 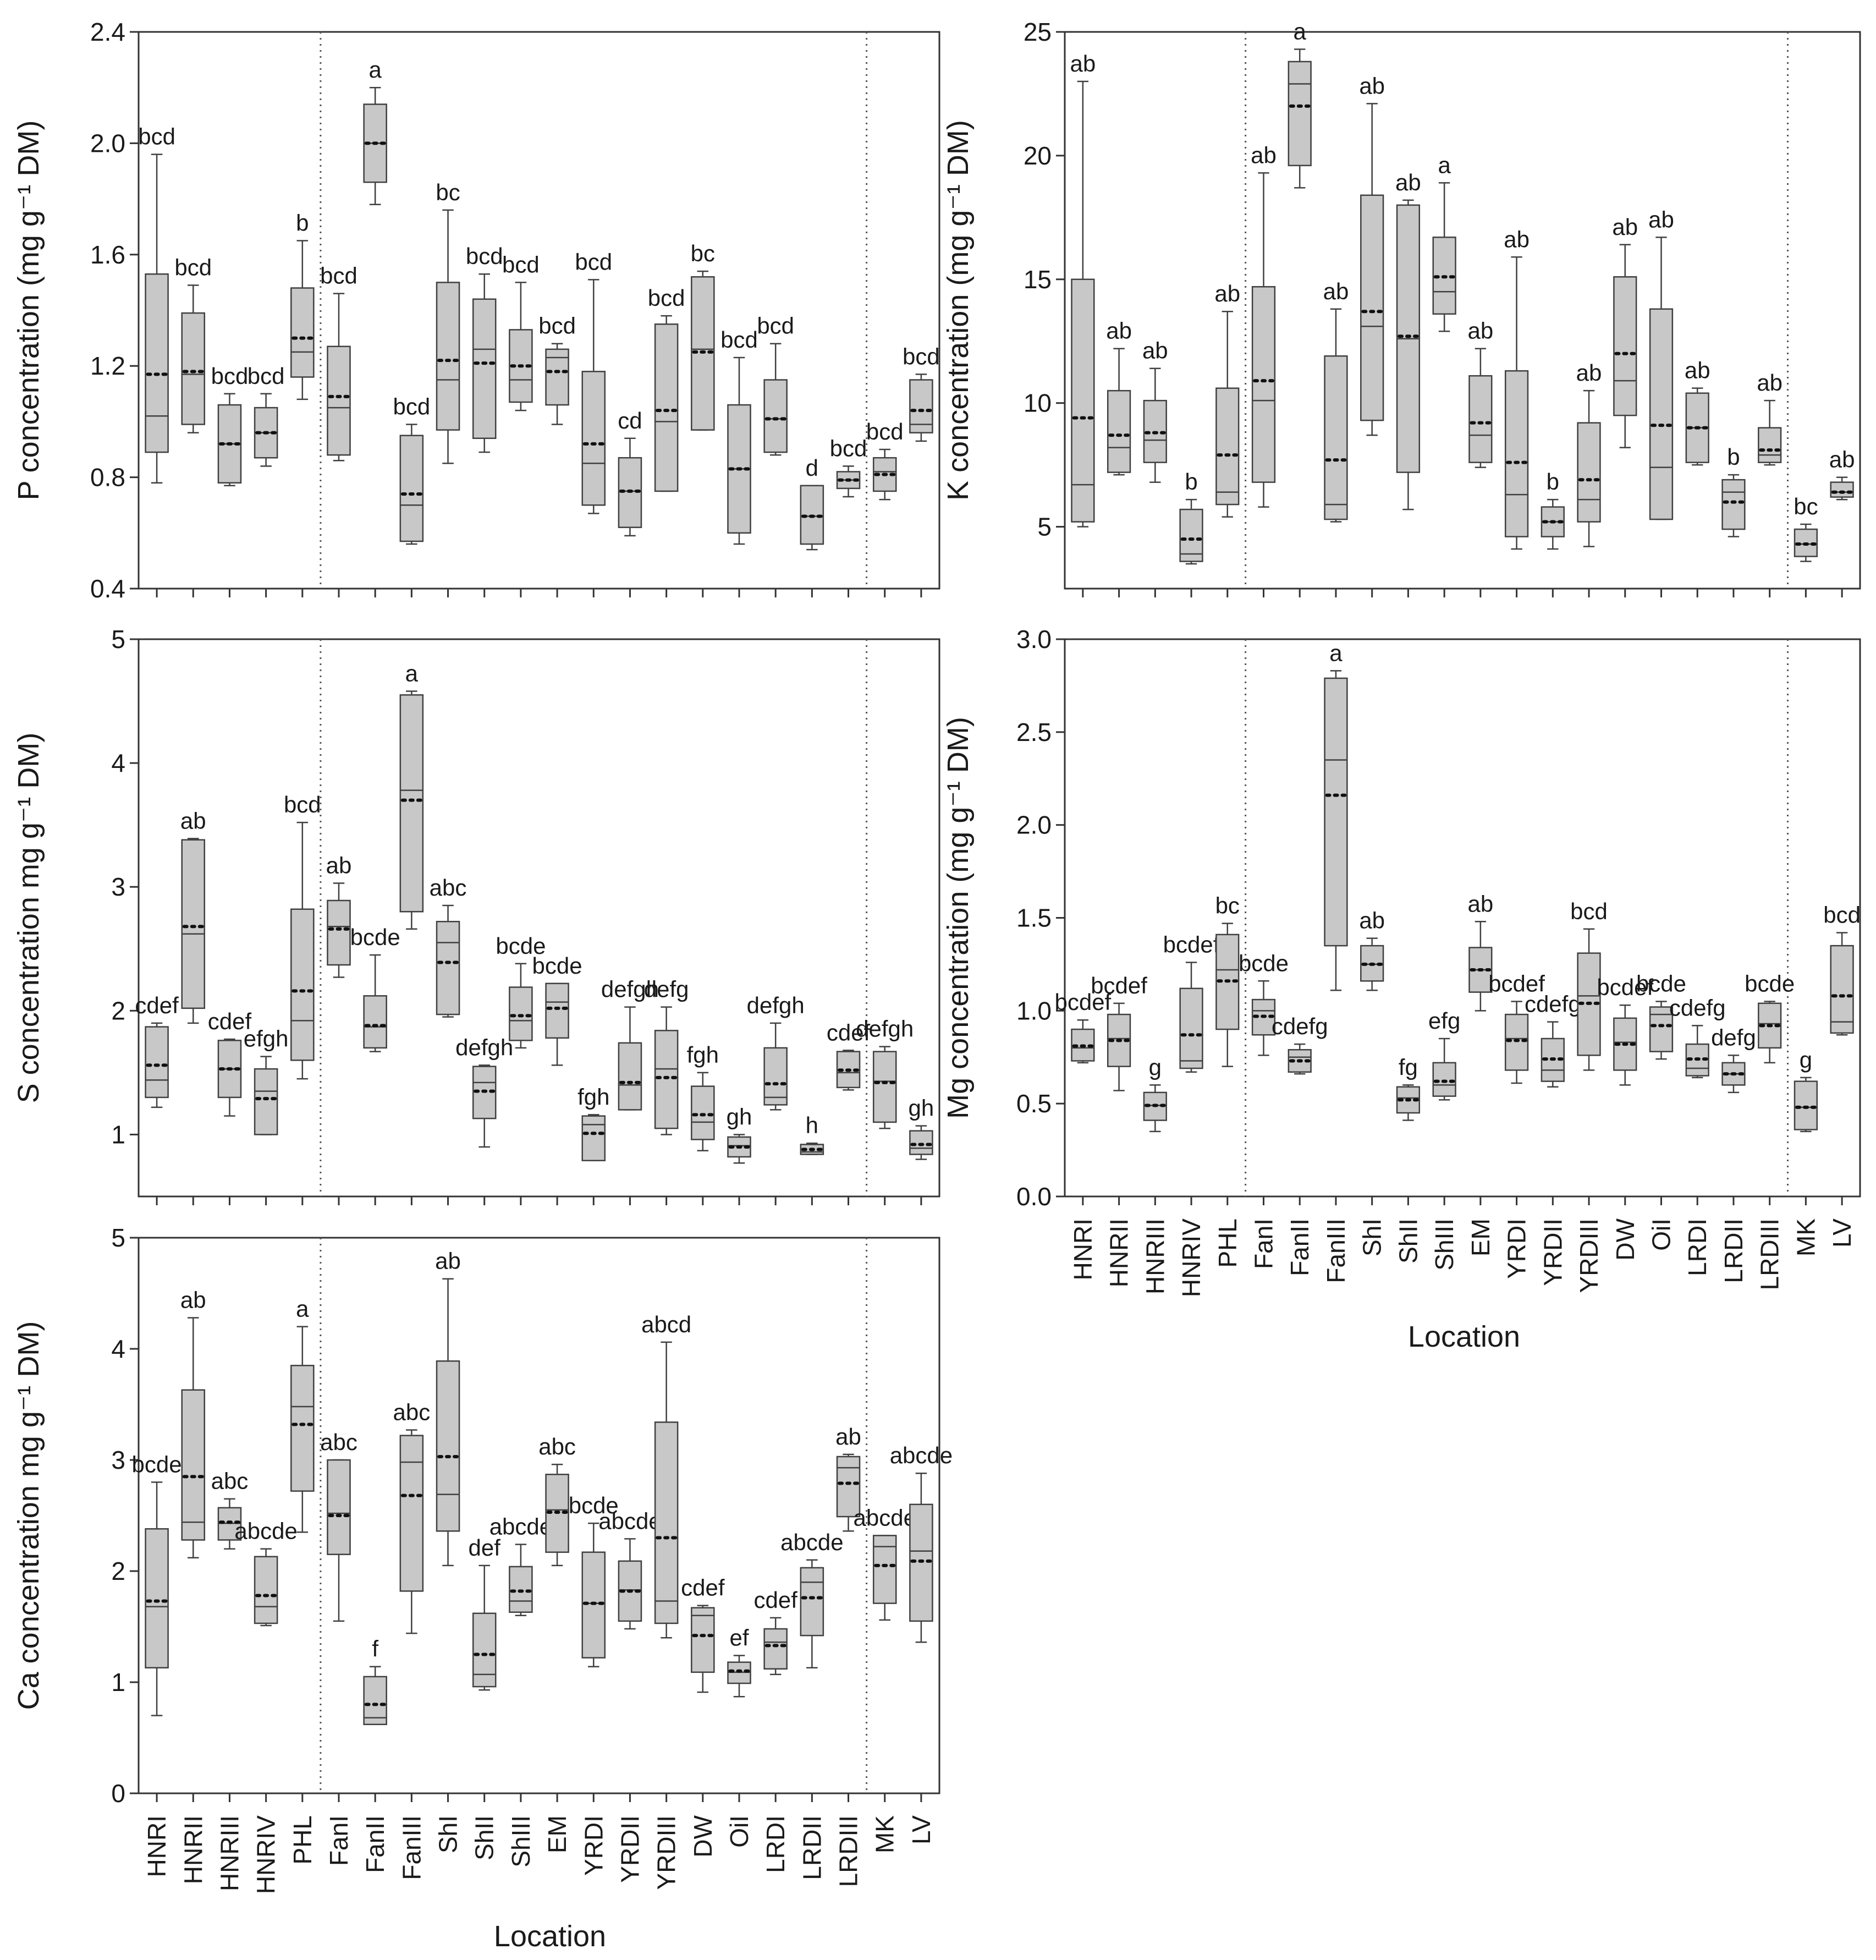 What do you see at coordinates (107, 143) in the screenshot?
I see `p-y-tick-label: 2.0` at bounding box center [107, 143].